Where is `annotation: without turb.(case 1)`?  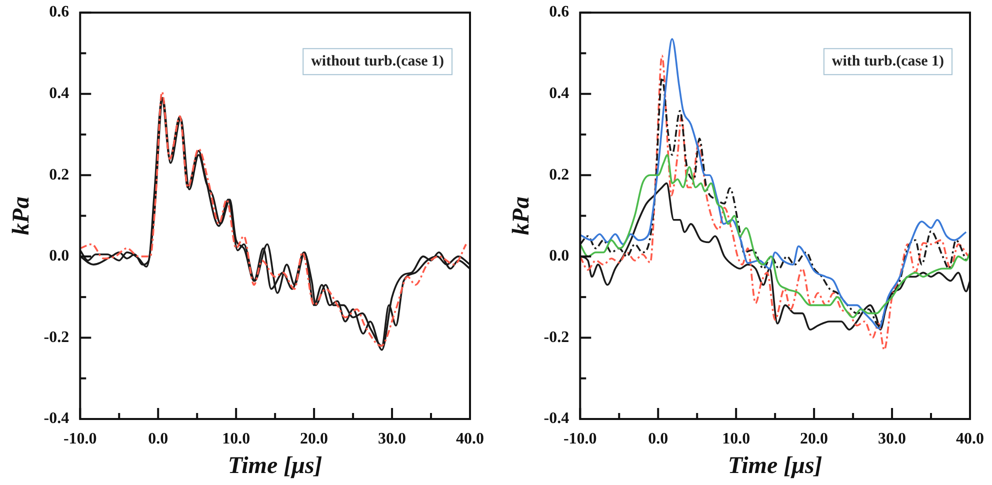
annotation: without turb.(case 1) is located at coordinates (377, 61).